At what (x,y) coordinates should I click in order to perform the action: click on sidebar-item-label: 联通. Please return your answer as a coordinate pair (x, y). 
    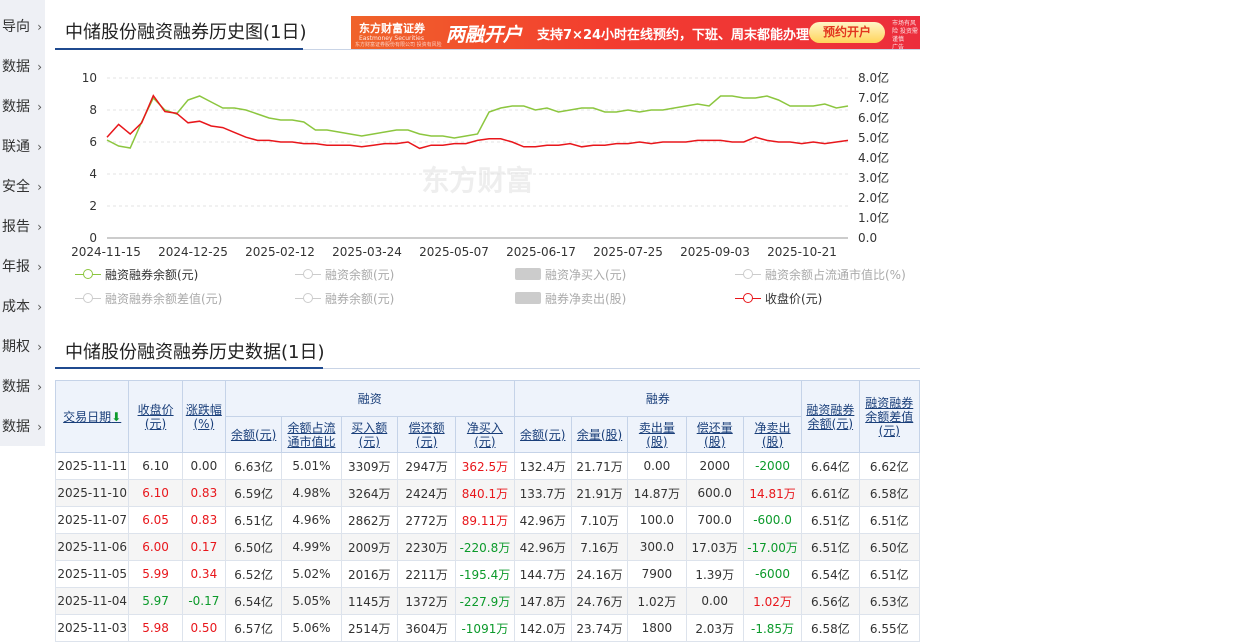
    Looking at the image, I should click on (16, 147).